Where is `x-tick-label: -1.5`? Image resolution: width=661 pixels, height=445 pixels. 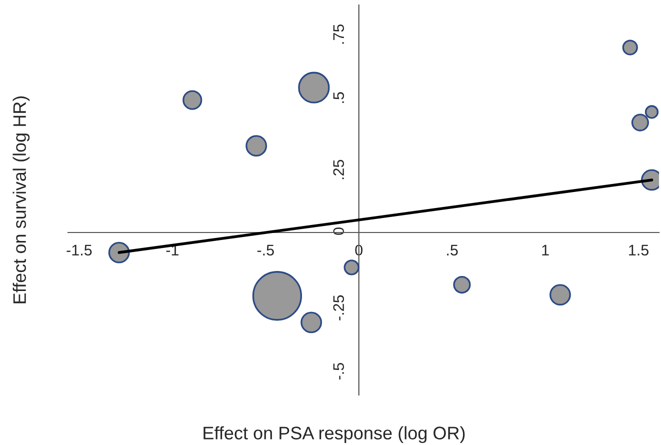 x-tick-label: -1.5 is located at coordinates (79, 250).